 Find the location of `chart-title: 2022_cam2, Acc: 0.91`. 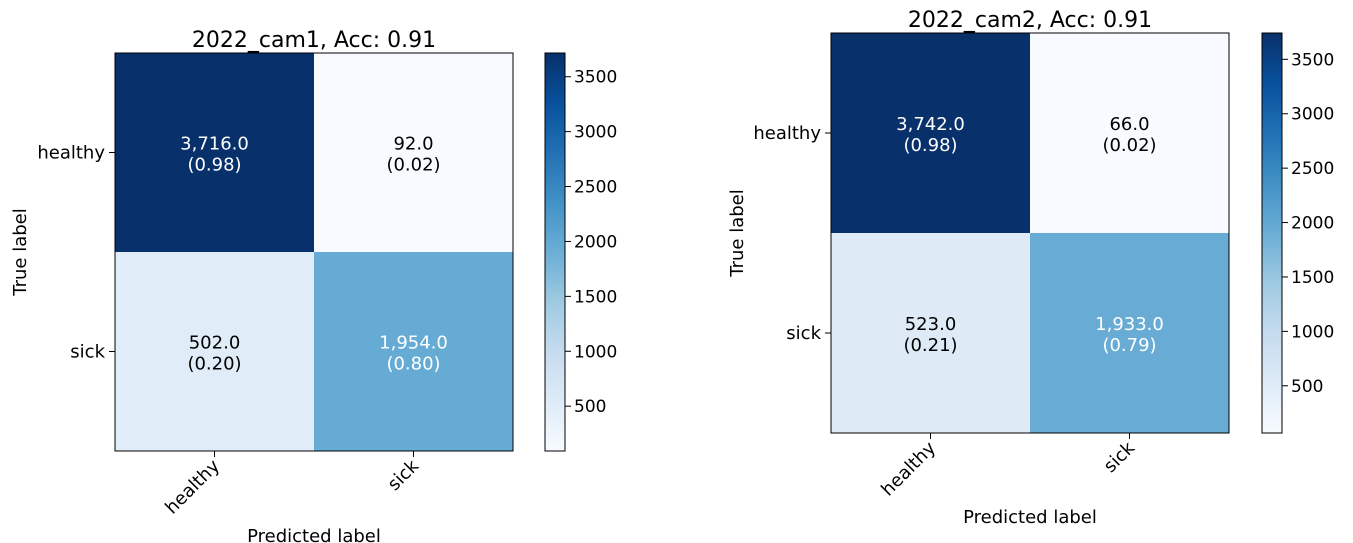

chart-title: 2022_cam2, Acc: 0.91 is located at coordinates (1030, 20).